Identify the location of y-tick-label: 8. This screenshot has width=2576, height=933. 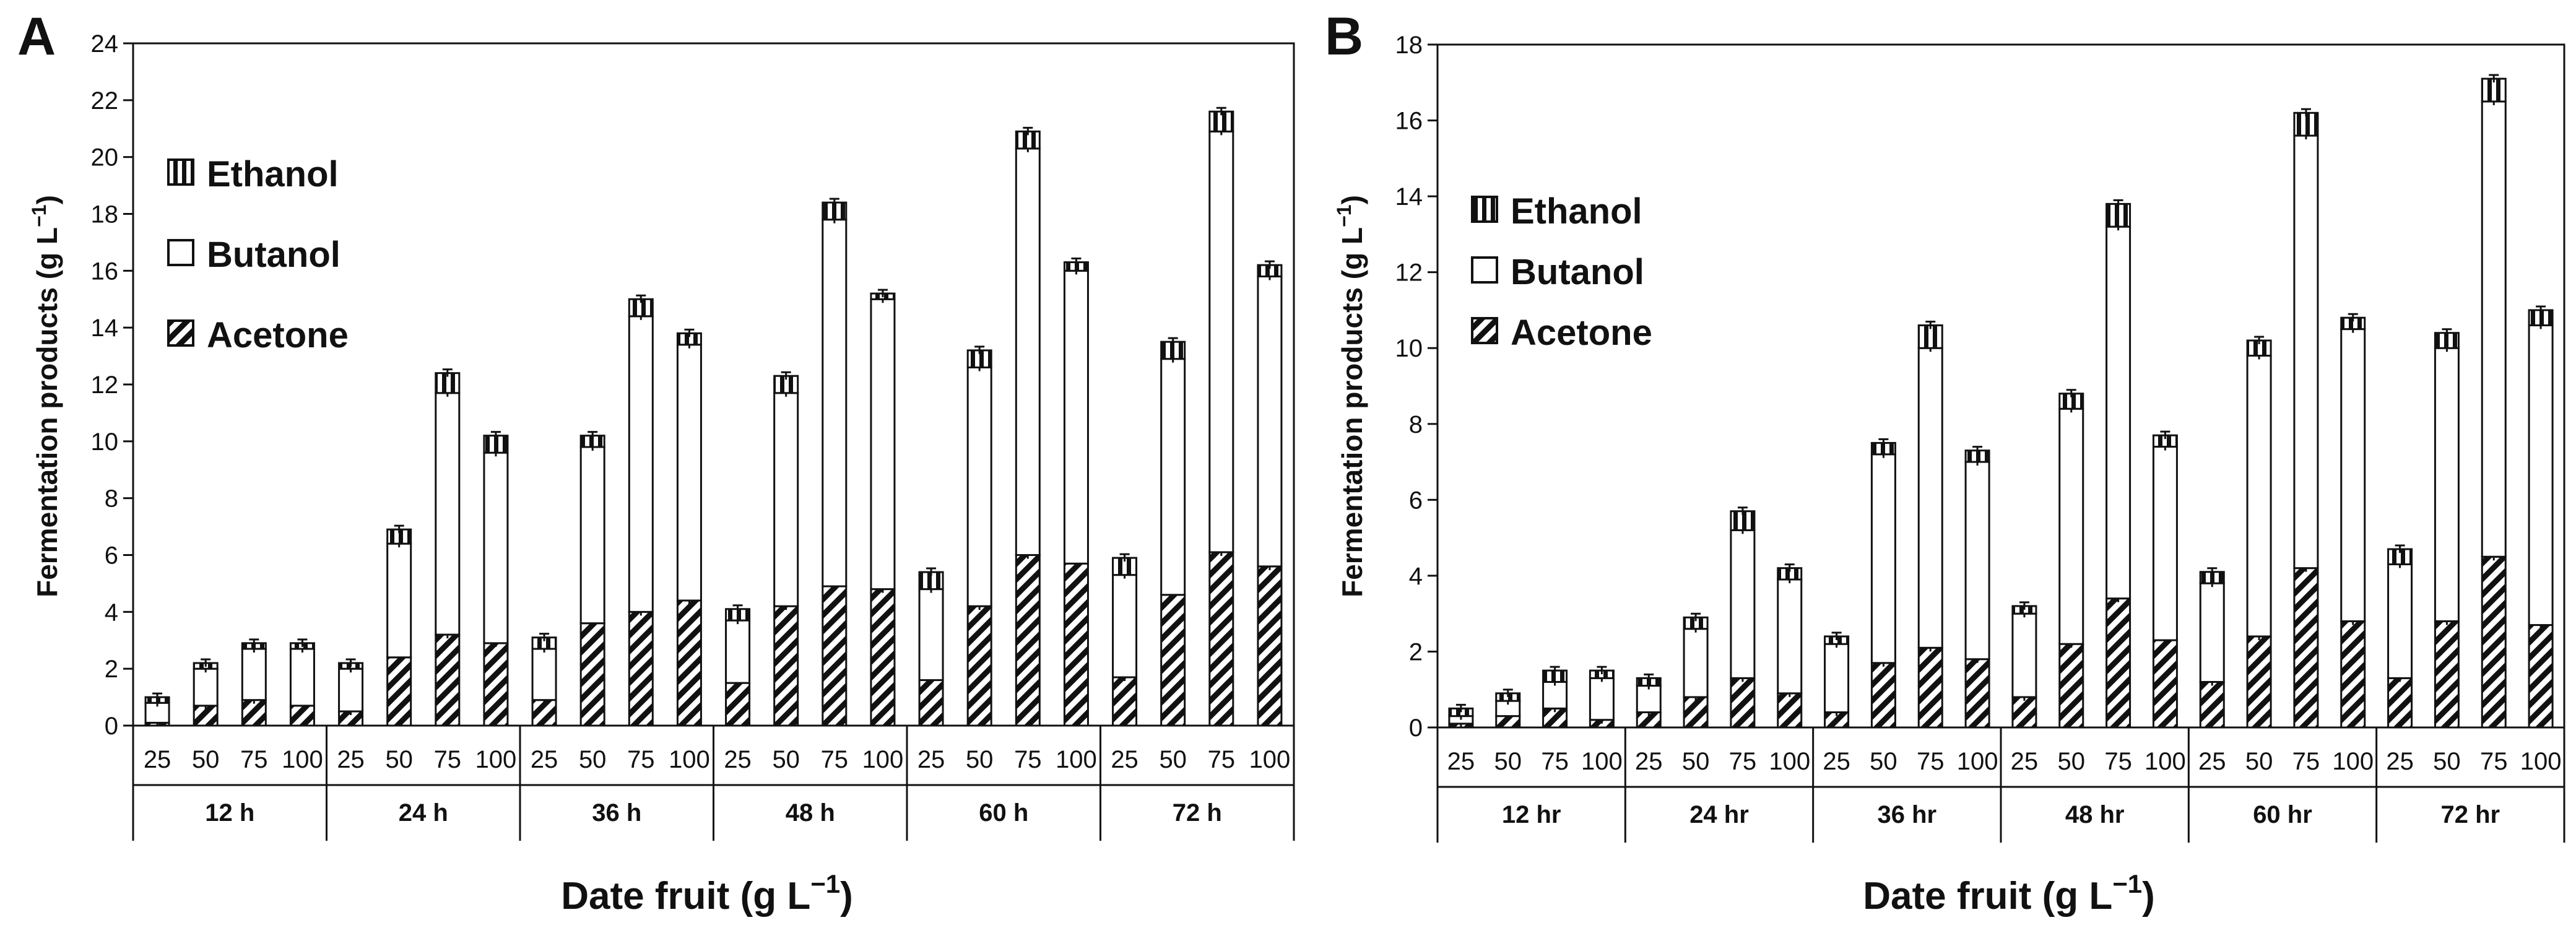
(111, 499).